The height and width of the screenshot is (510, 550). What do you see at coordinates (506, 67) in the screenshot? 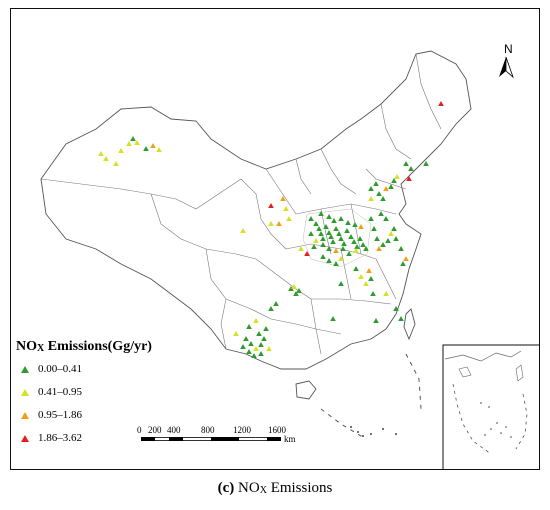
I see `north-arrow-icon` at bounding box center [506, 67].